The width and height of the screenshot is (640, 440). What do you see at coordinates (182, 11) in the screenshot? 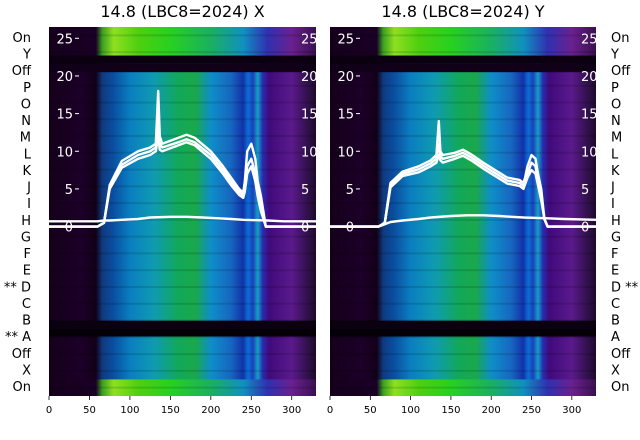
I see `chart-title: 14.8 (LBC8=2024) X` at bounding box center [182, 11].